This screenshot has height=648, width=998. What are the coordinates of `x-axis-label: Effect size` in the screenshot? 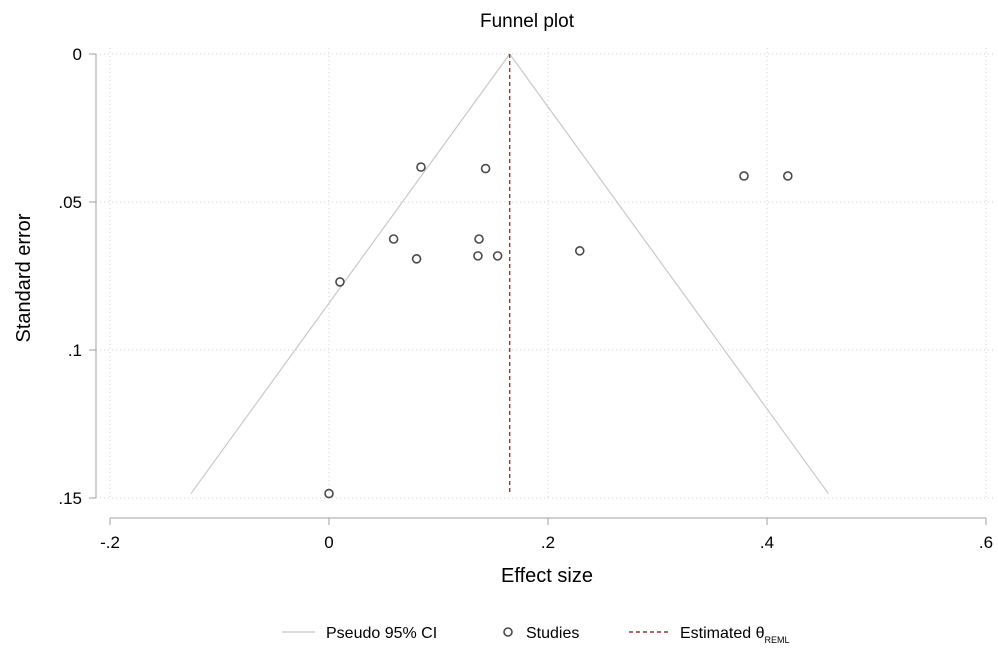 It's located at (547, 576).